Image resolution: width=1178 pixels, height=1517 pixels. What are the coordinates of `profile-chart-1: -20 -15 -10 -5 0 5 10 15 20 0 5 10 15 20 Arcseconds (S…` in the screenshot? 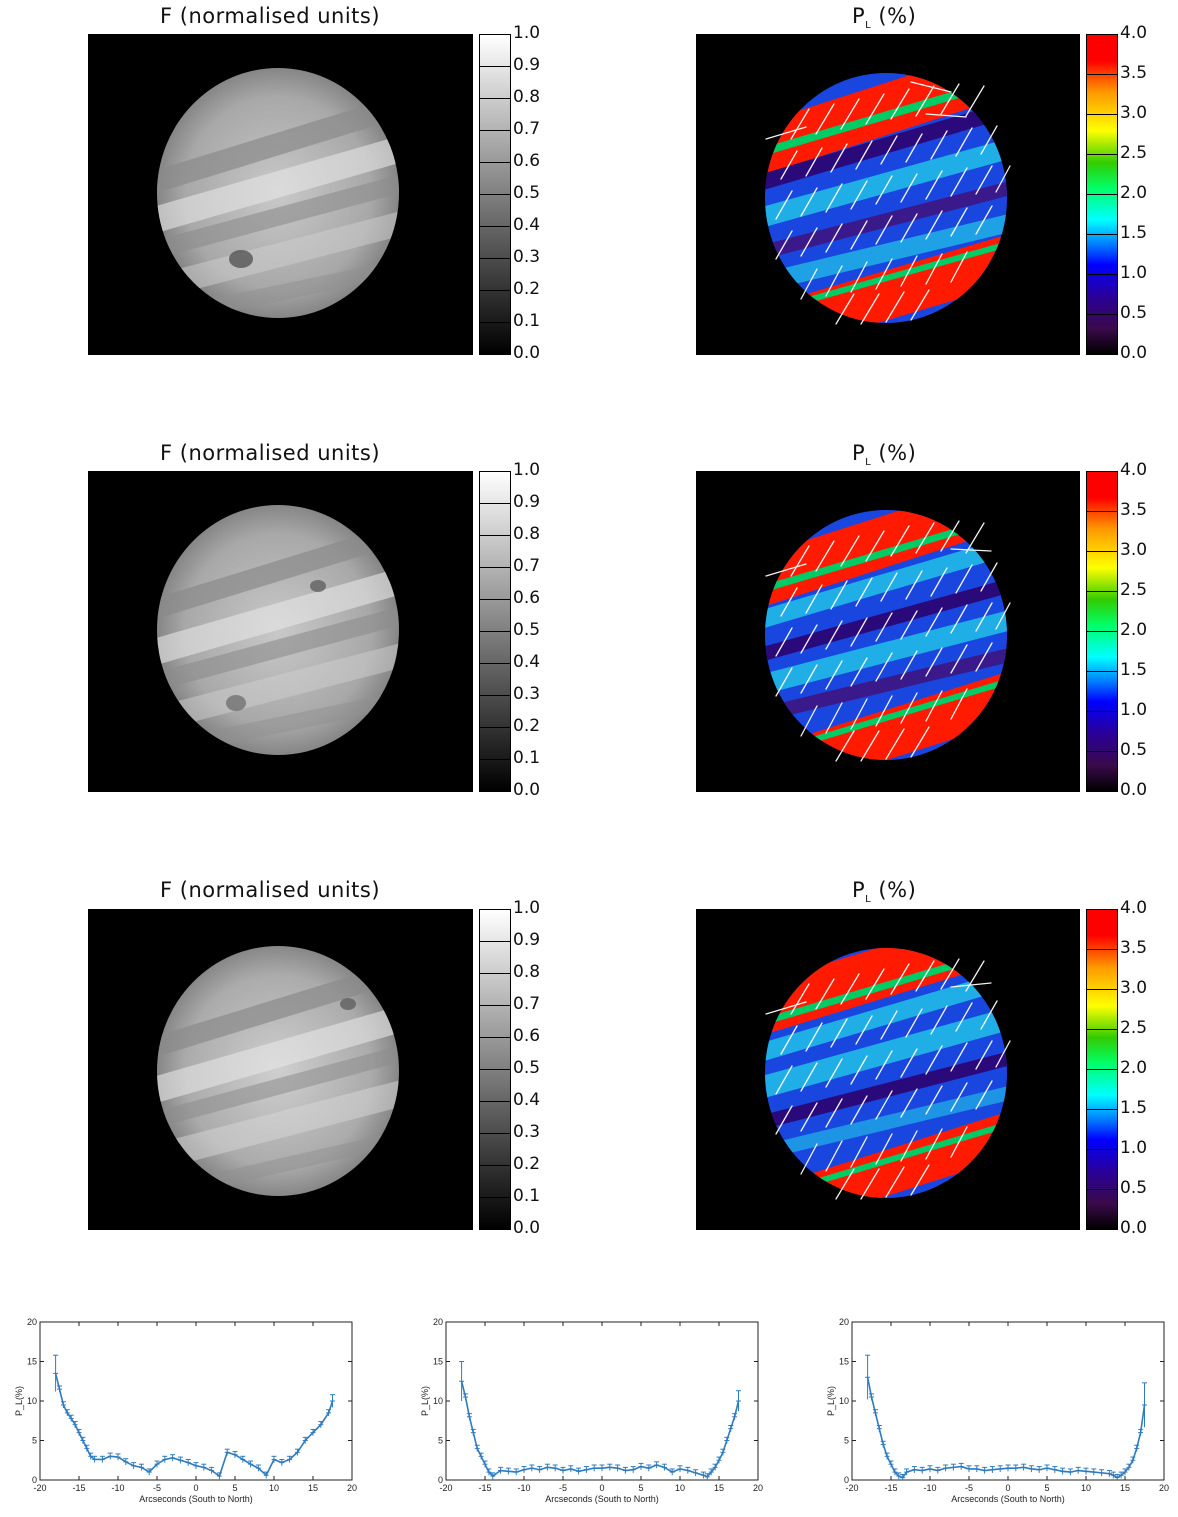 It's located at (185, 1410).